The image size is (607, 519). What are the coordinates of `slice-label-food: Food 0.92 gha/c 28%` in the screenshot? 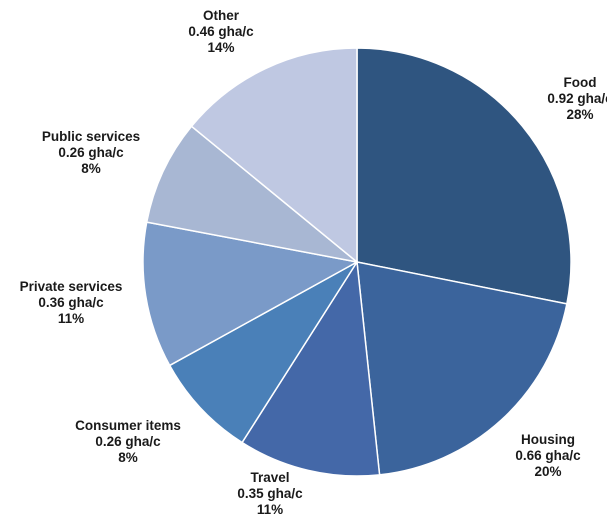 It's located at (577, 98).